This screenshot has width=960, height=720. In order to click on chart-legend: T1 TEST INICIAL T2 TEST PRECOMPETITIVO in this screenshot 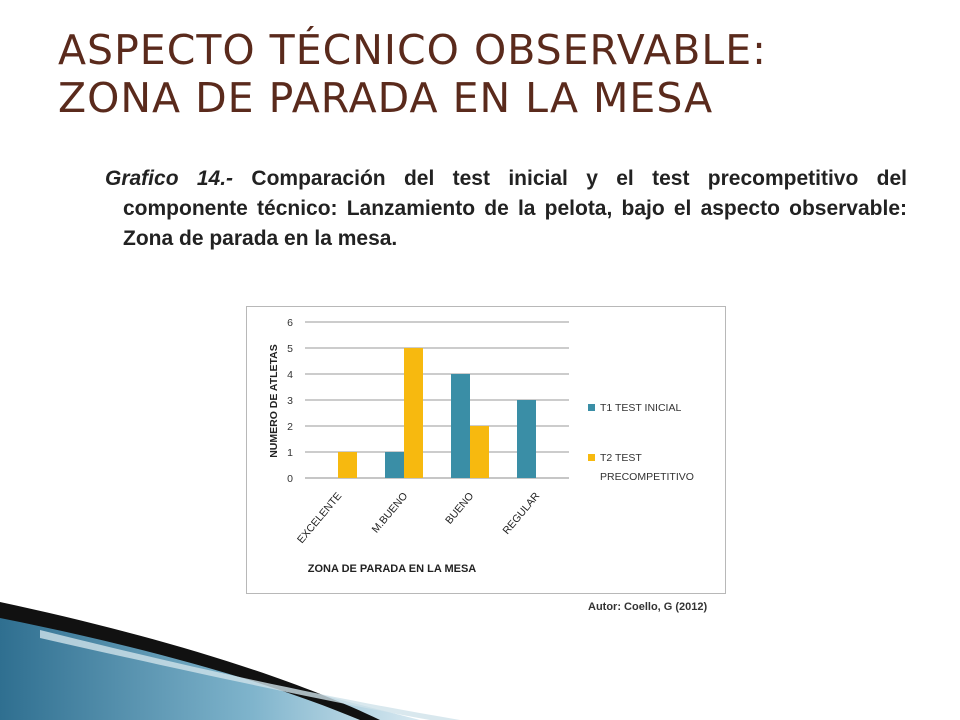, I will do `click(641, 442)`.